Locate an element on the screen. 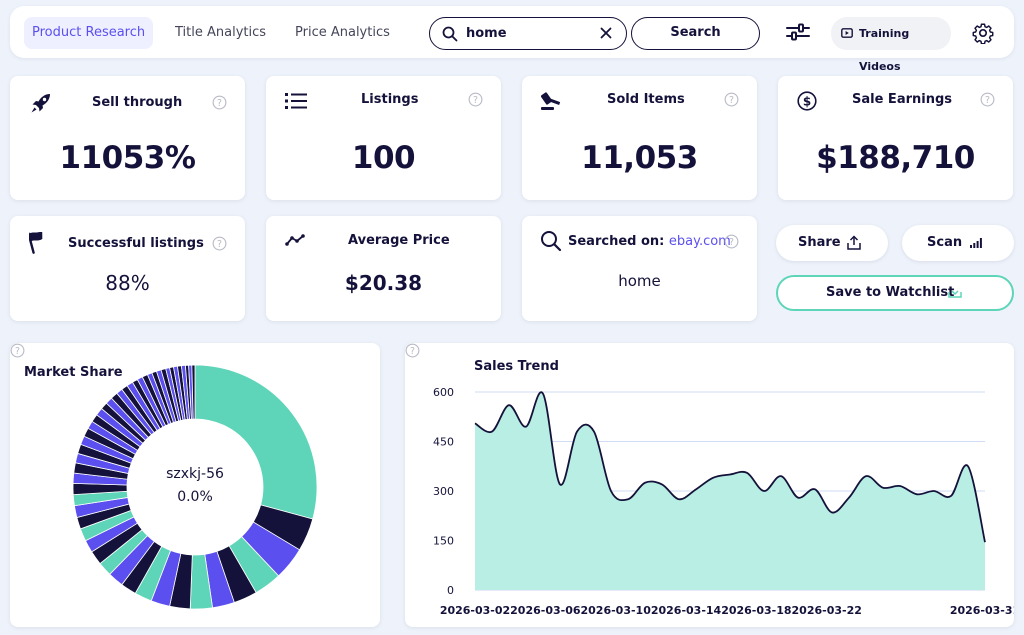 The width and height of the screenshot is (1024, 635). clear-search-icon is located at coordinates (606, 33).